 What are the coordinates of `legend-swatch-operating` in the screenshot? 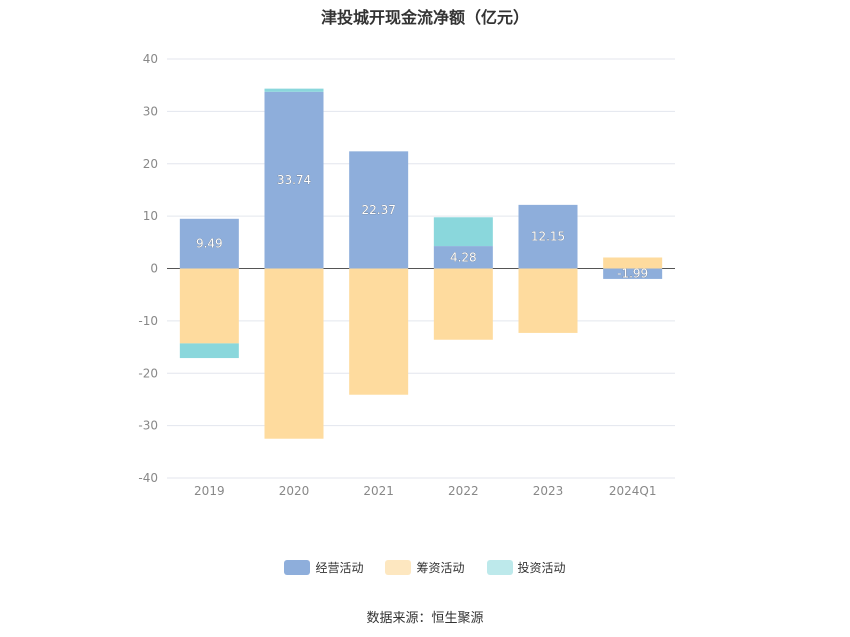 It's located at (297, 567).